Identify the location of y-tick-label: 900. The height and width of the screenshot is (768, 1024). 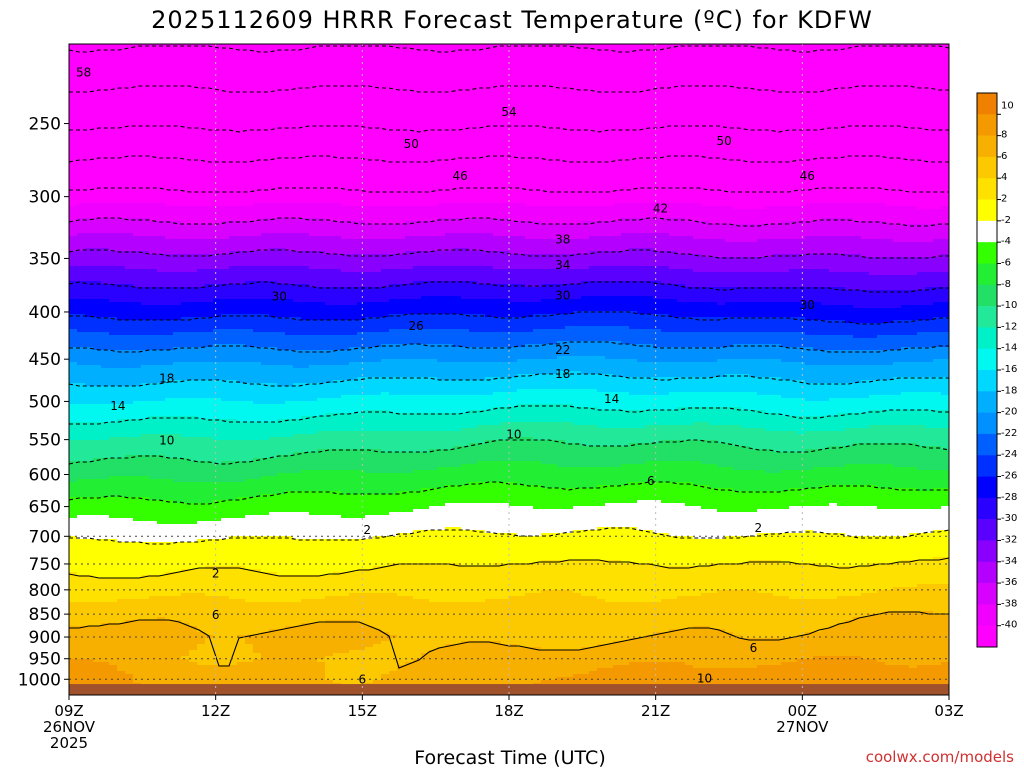
(45, 638).